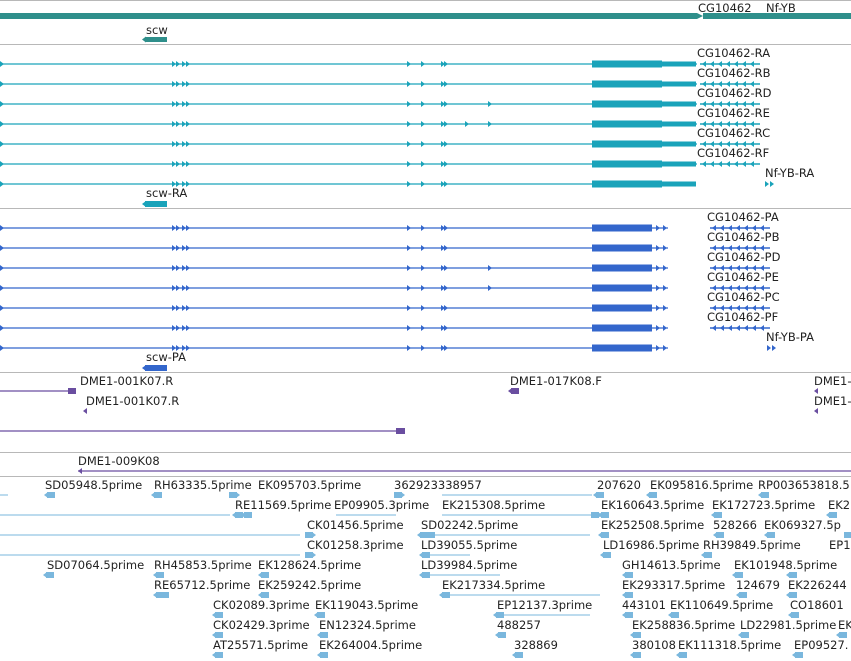  What do you see at coordinates (203, 485) in the screenshot?
I see `est-label: RH63335.5prime` at bounding box center [203, 485].